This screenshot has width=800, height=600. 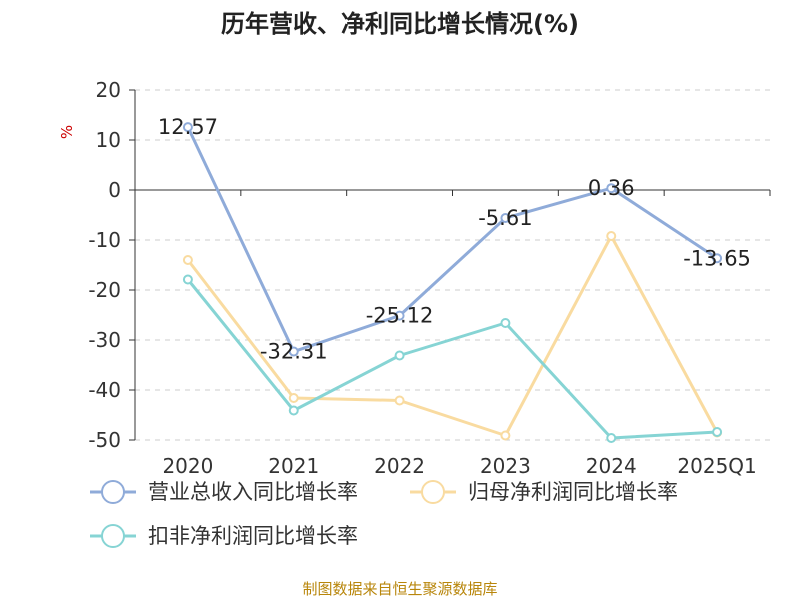 I want to click on data-label: 12.57, so click(x=188, y=127).